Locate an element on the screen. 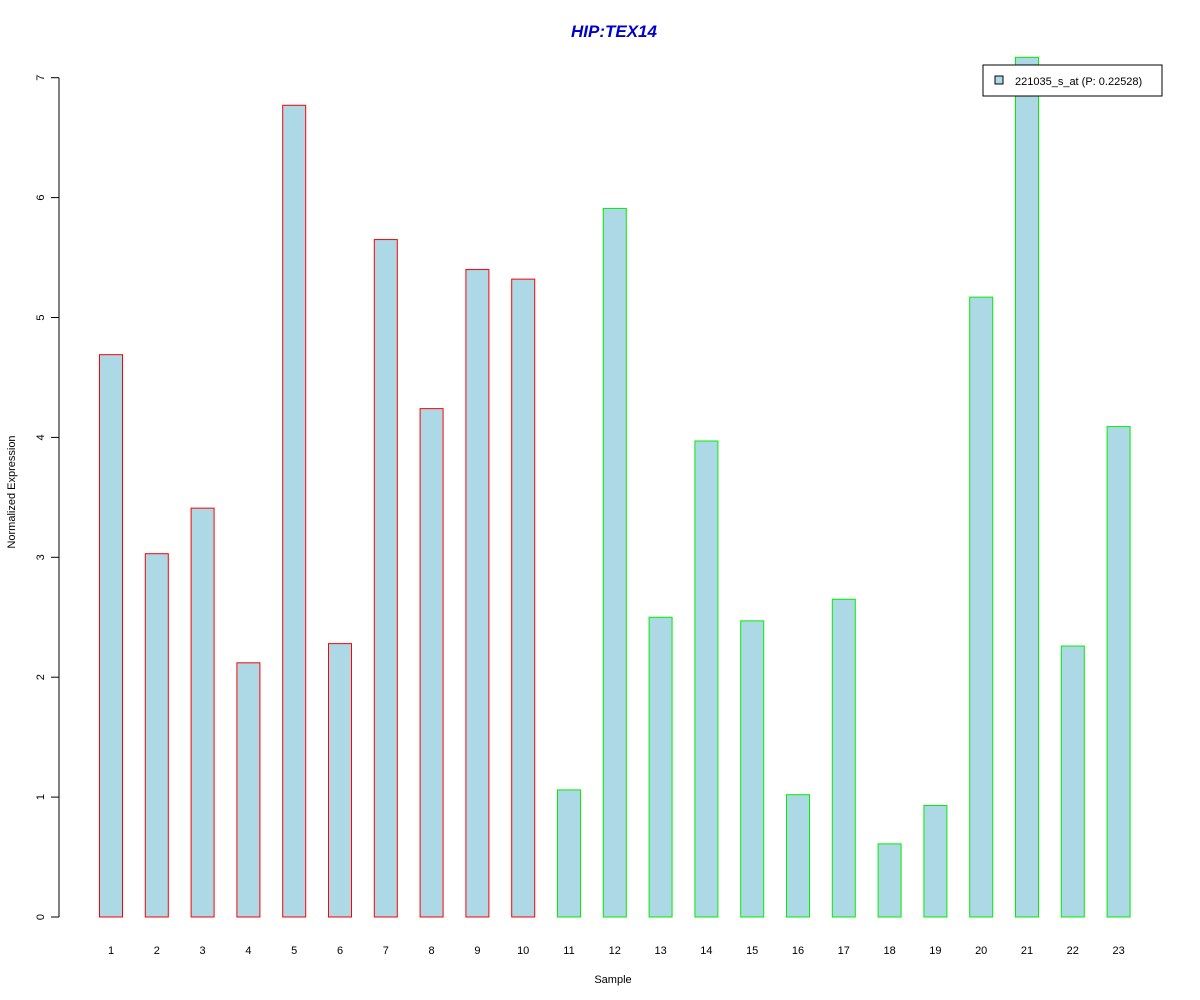 Image resolution: width=1200 pixels, height=1000 pixels. x-tick-label: 14 is located at coordinates (706, 951).